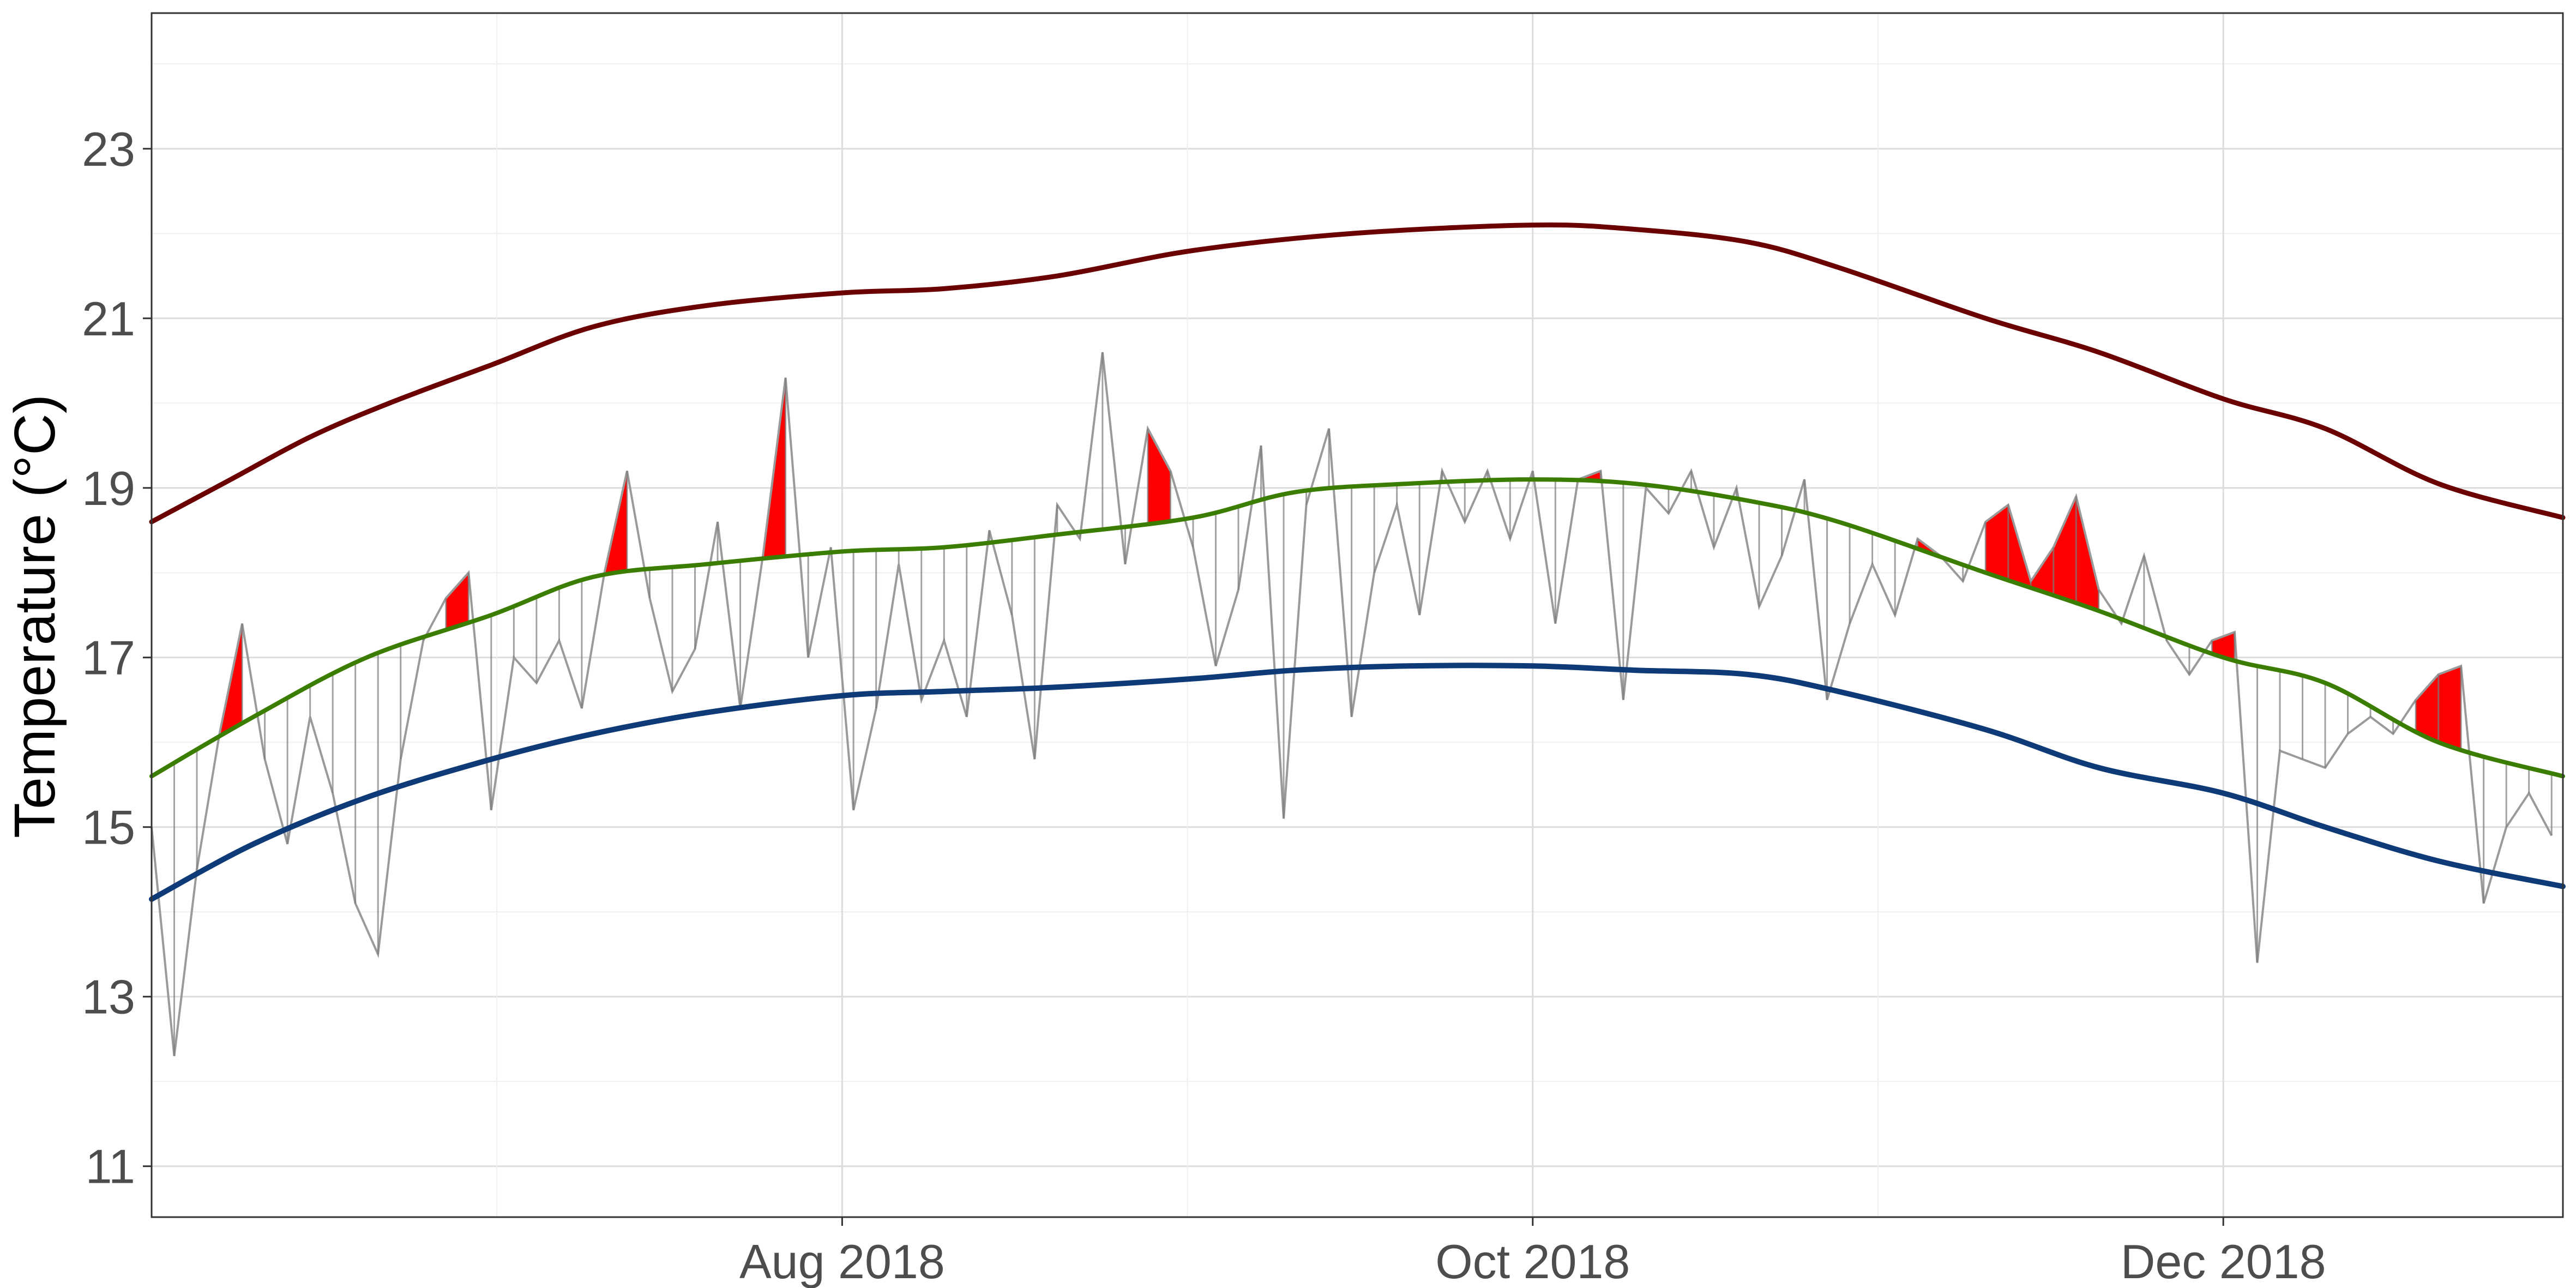  What do you see at coordinates (842, 1261) in the screenshot?
I see `x-tick-label: Aug 2018` at bounding box center [842, 1261].